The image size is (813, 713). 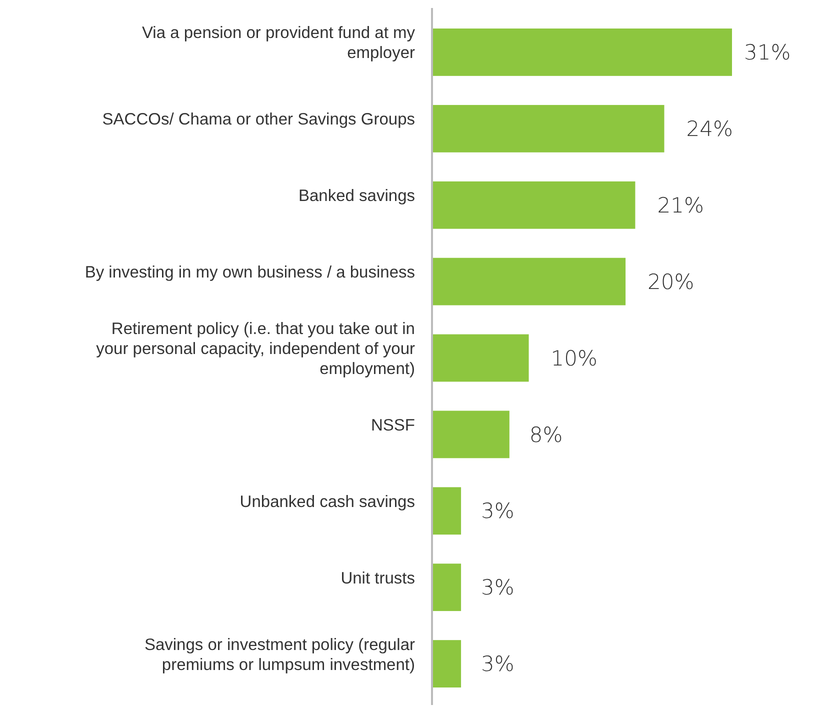 What do you see at coordinates (279, 43) in the screenshot?
I see `y-tick-label: Via a pension or provident fund at my employer` at bounding box center [279, 43].